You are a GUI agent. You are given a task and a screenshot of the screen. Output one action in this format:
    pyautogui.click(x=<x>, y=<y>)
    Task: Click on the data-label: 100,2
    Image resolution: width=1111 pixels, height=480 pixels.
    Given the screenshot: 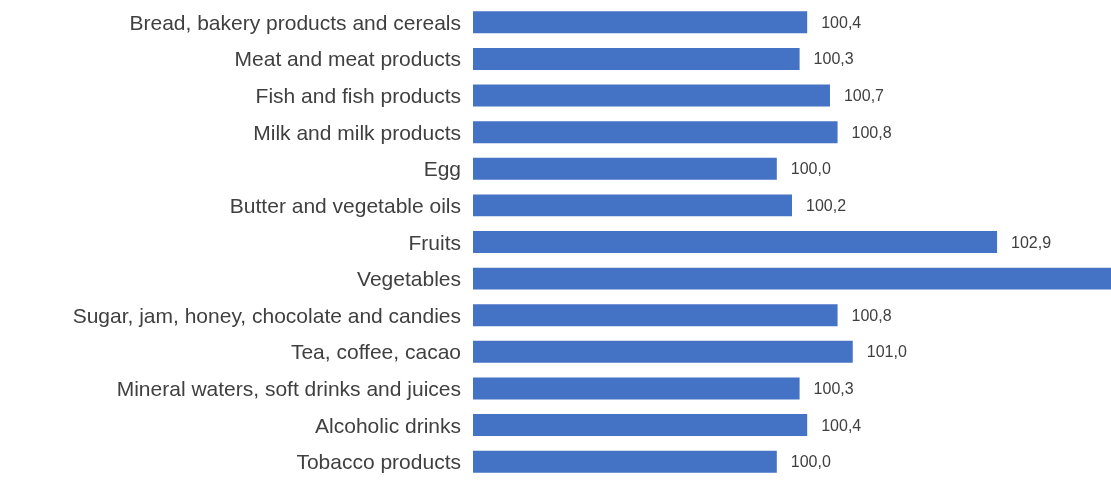 What is the action you would take?
    pyautogui.click(x=826, y=205)
    